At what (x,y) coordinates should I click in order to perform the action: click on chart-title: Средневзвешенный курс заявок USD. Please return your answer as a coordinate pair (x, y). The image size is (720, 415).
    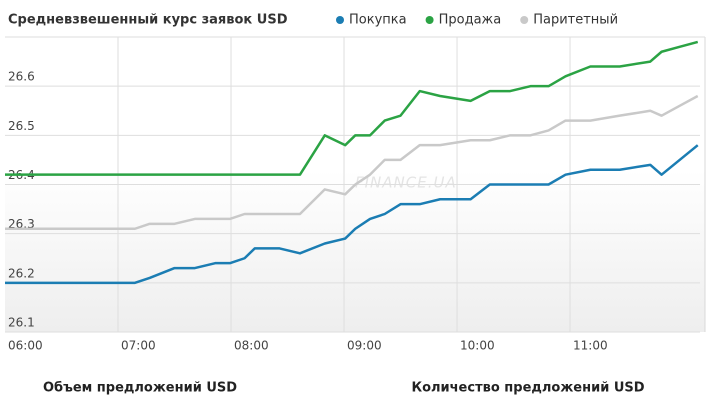
    Looking at the image, I should click on (148, 20).